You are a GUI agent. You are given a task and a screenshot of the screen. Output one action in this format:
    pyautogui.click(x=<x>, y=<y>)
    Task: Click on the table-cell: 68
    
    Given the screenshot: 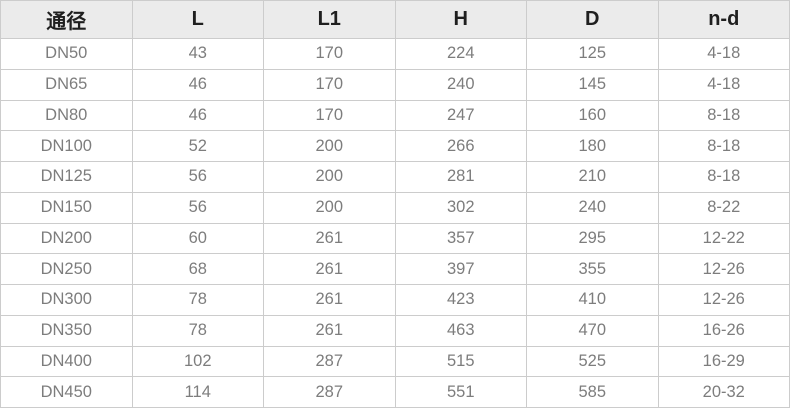 What is the action you would take?
    pyautogui.click(x=197, y=269)
    